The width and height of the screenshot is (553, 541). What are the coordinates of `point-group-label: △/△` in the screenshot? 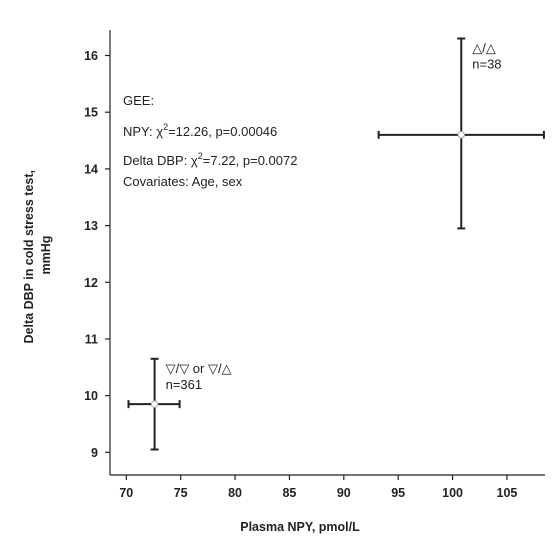 It's located at (484, 48).